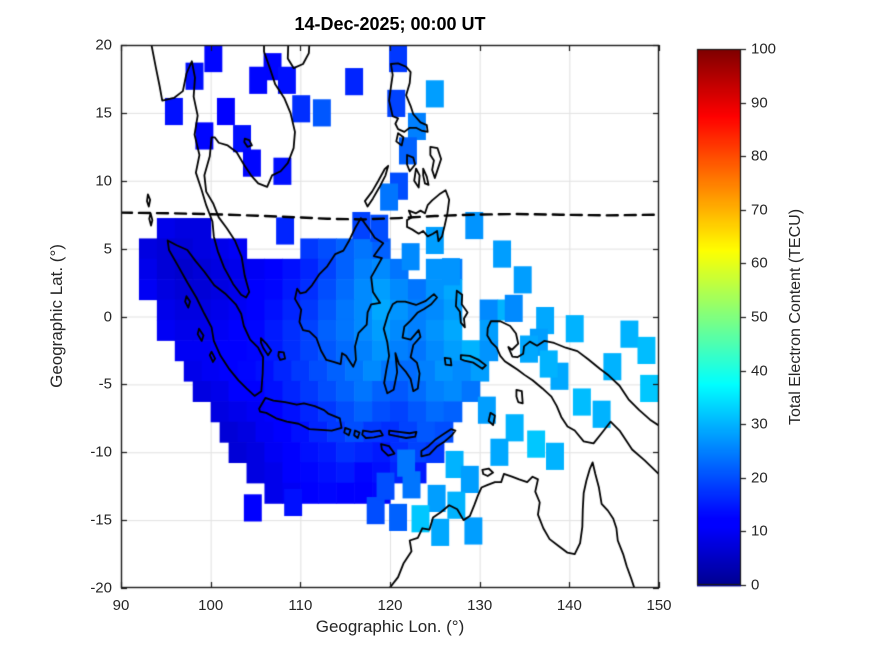 This screenshot has height=656, width=875. Describe the element at coordinates (101, 520) in the screenshot. I see `y-tick-label--15: -15` at that location.